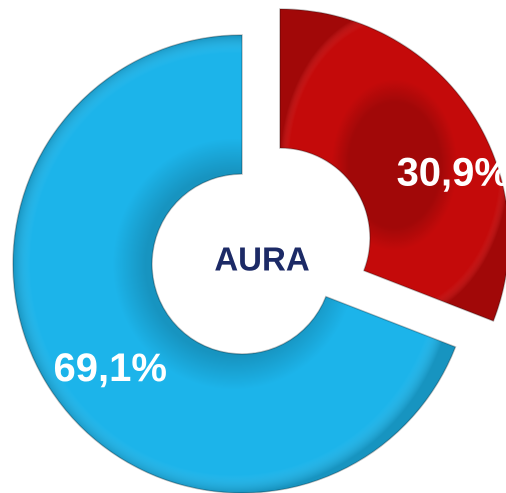  Describe the element at coordinates (451, 172) in the screenshot. I see `data-label: 30,9%` at that location.